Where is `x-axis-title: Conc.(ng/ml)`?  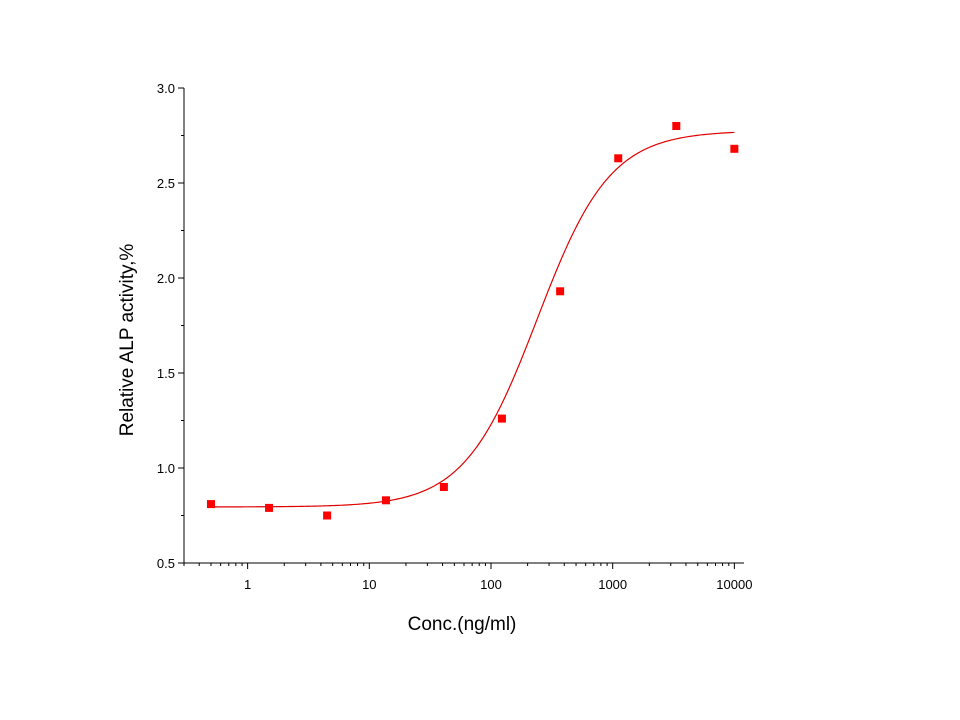
x-axis-title: Conc.(ng/ml) is located at coordinates (462, 624).